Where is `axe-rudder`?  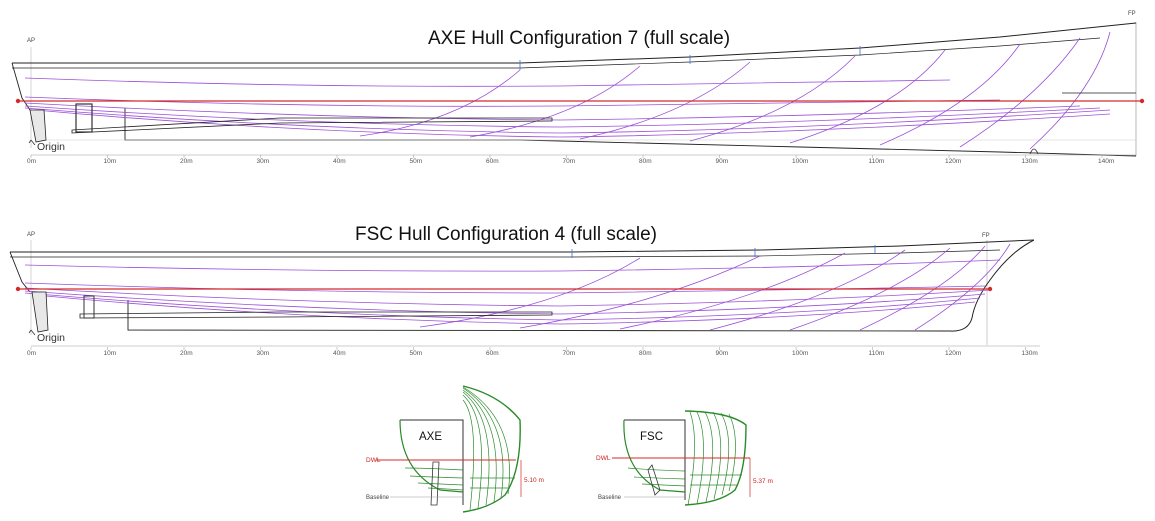 axe-rudder is located at coordinates (38, 126).